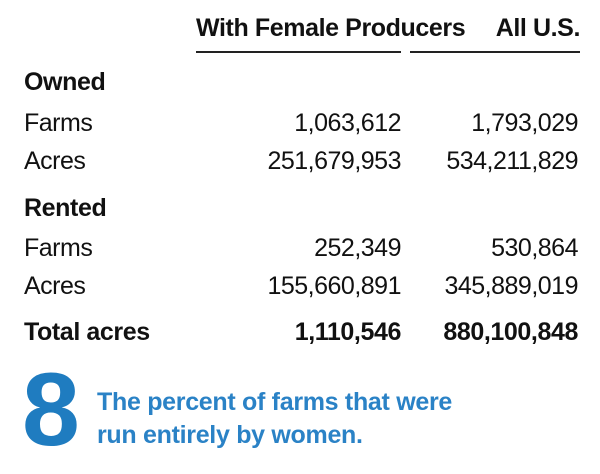 The width and height of the screenshot is (600, 474). I want to click on callout-line: The percent of farms that were, so click(274, 402).